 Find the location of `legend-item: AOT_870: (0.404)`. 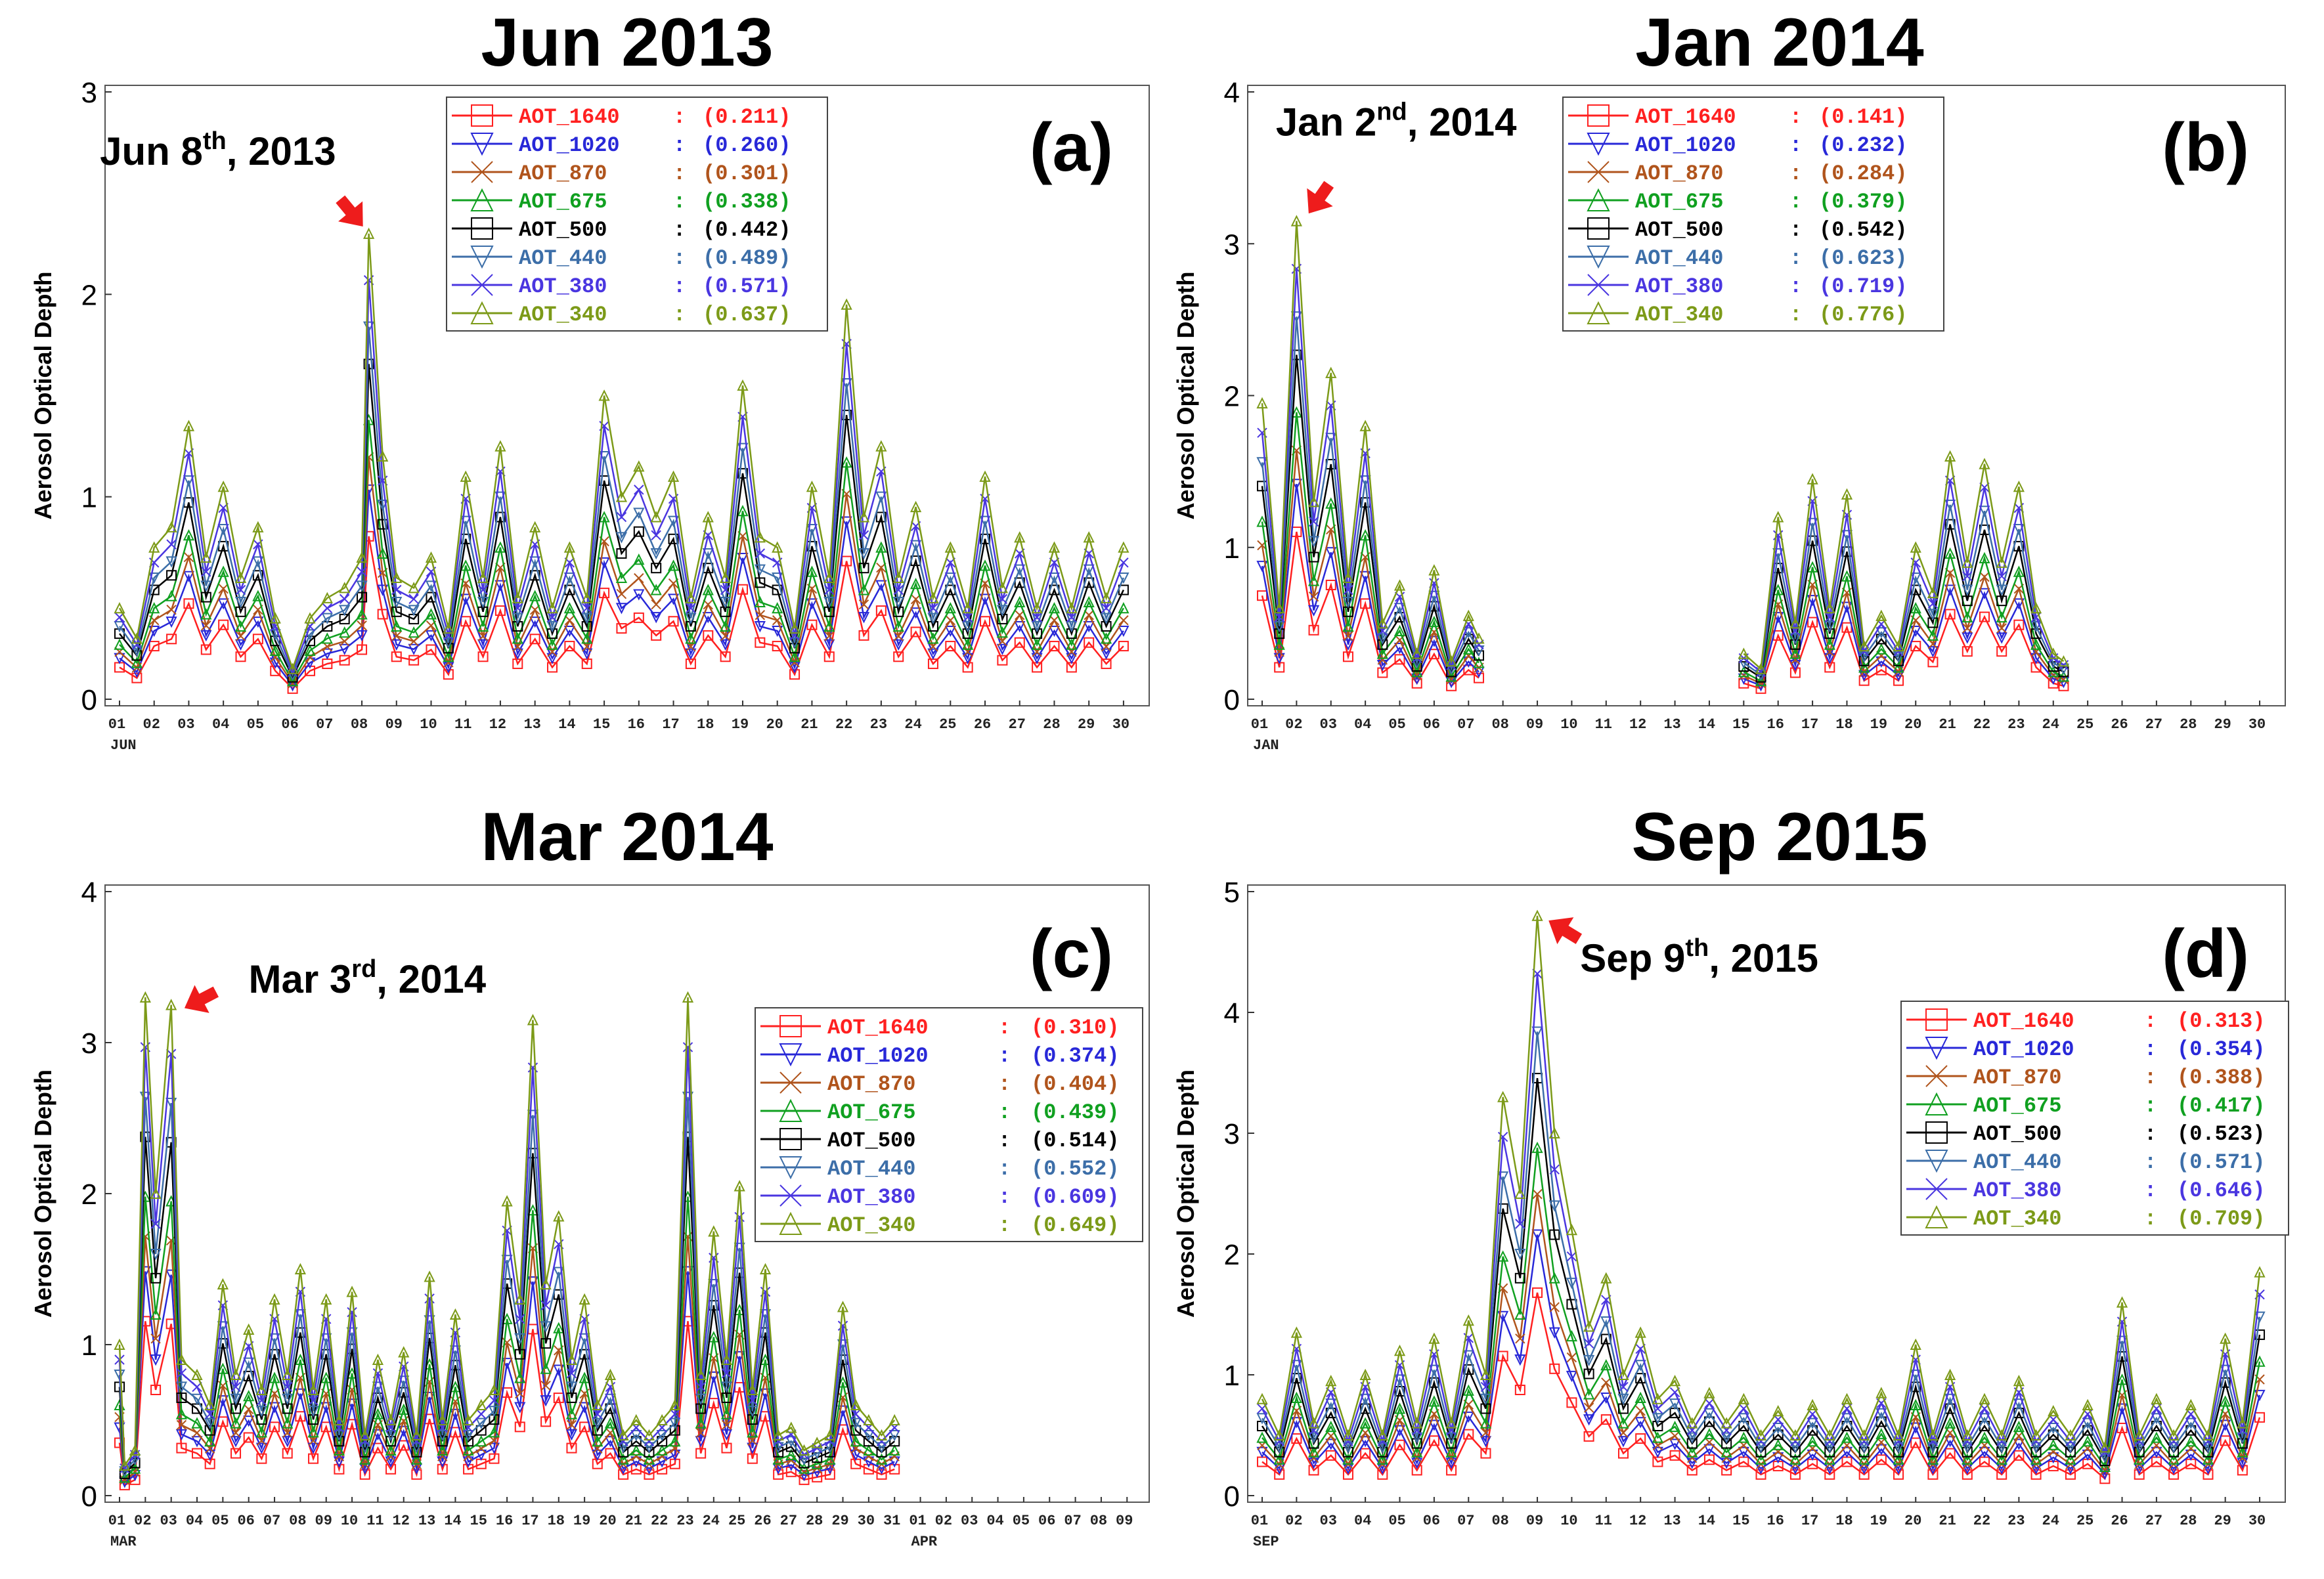

legend-item: AOT_870: (0.404) is located at coordinates (939, 1083).